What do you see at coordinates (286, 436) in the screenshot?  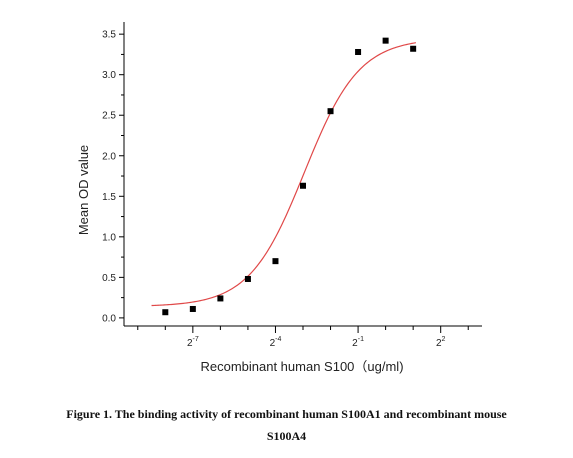 I see `caption-line-2: S100A4` at bounding box center [286, 436].